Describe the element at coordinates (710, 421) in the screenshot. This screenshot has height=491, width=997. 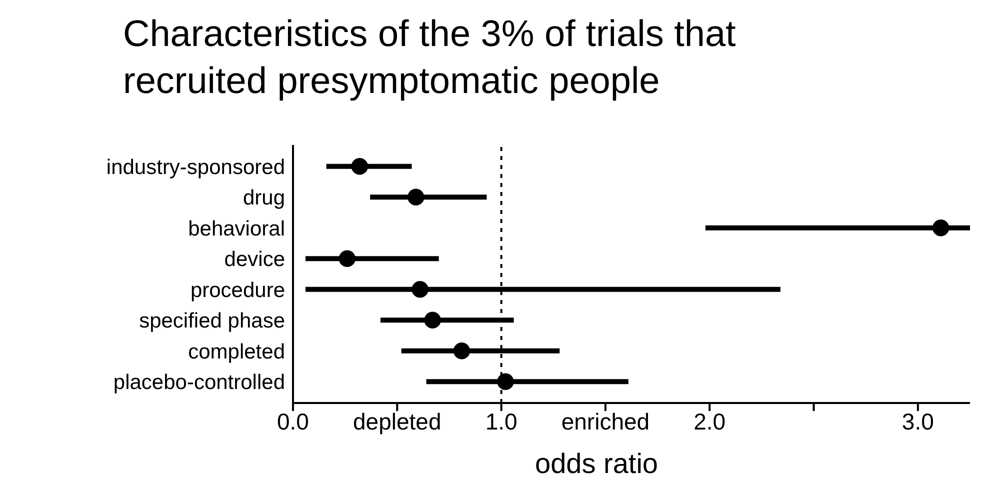
I see `x-tick-label: 2.0` at that location.